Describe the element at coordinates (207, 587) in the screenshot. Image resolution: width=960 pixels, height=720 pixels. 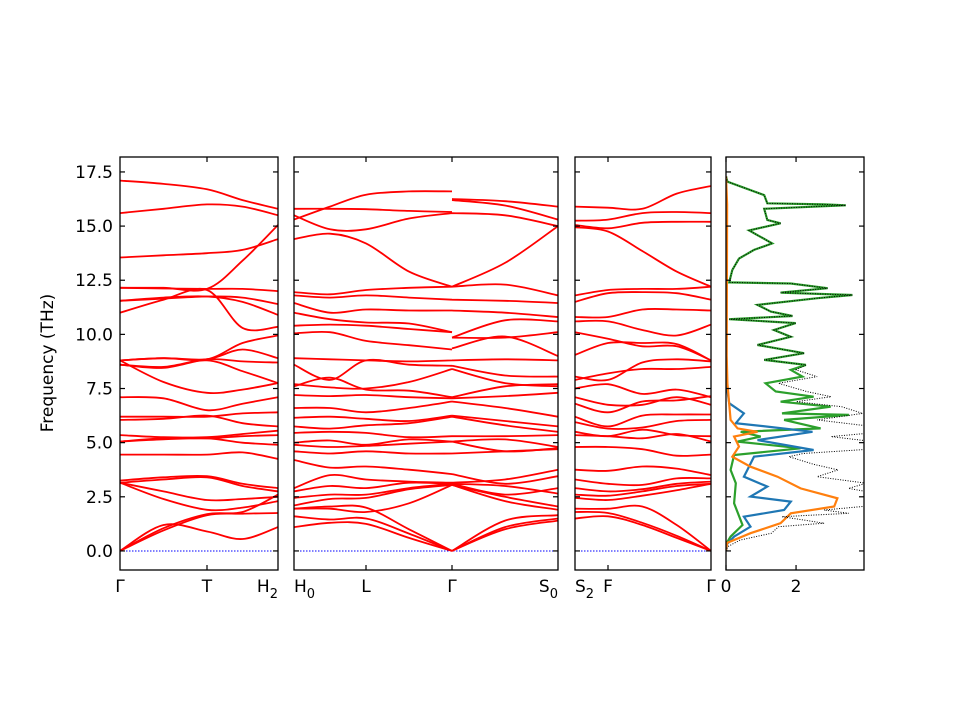
I see `x-tick-label: T` at that location.